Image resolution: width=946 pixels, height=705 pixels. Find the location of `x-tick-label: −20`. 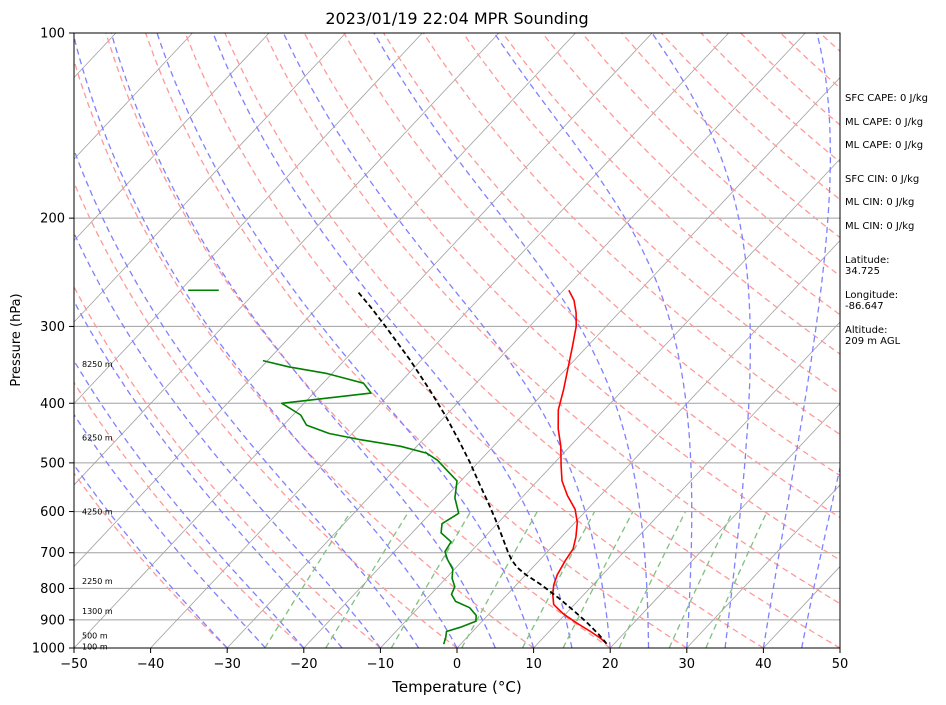

x-tick-label: −20 is located at coordinates (303, 664).